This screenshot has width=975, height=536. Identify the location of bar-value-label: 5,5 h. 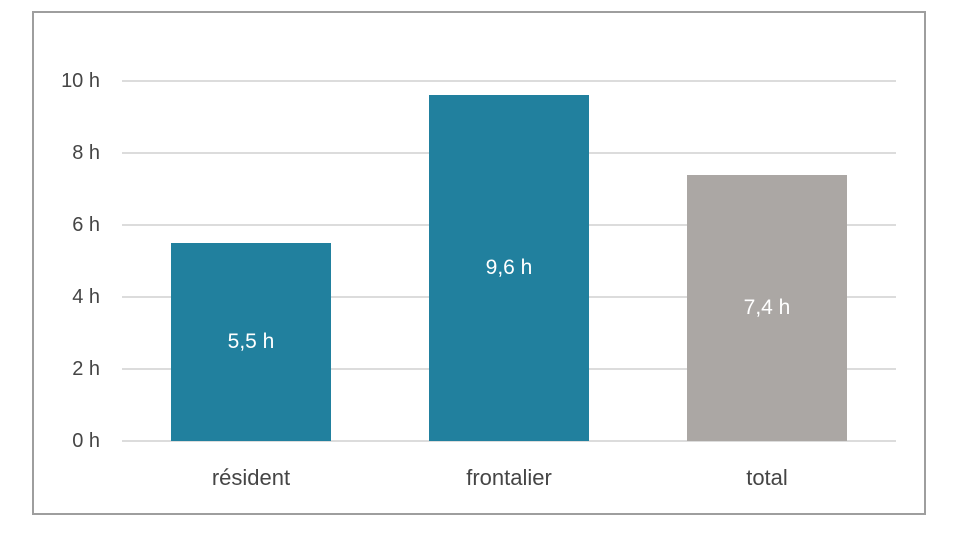
(251, 341).